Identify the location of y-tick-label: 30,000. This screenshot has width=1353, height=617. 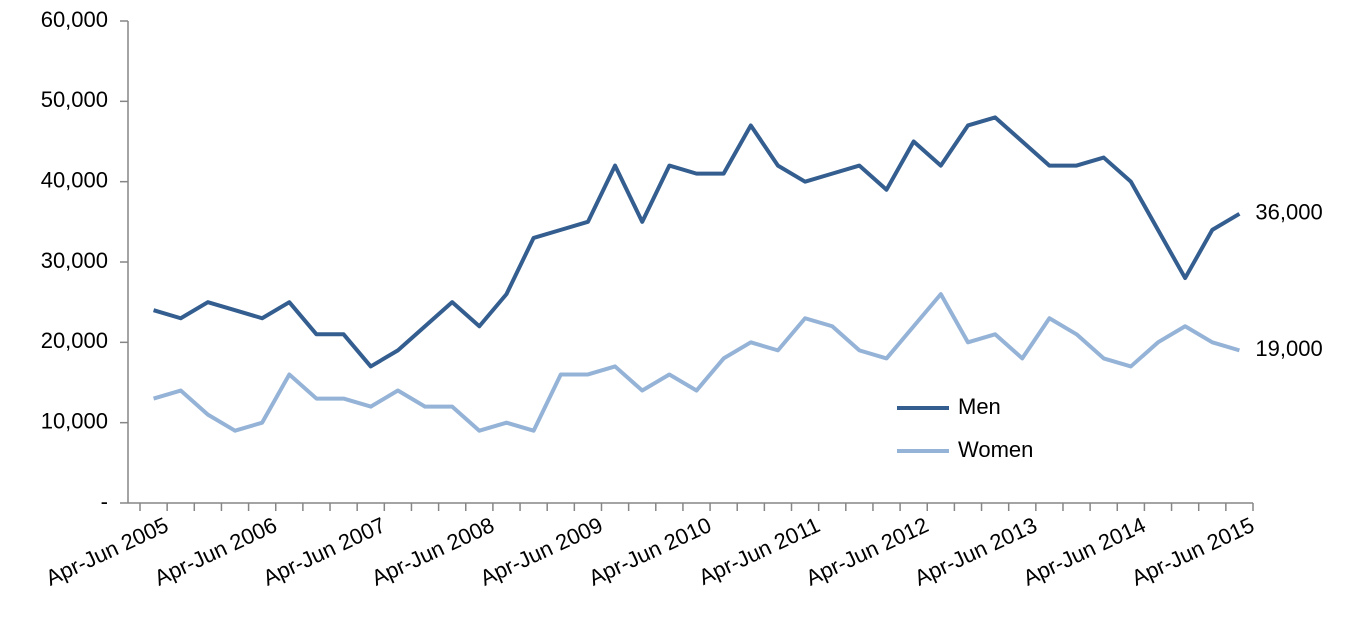
(74, 260).